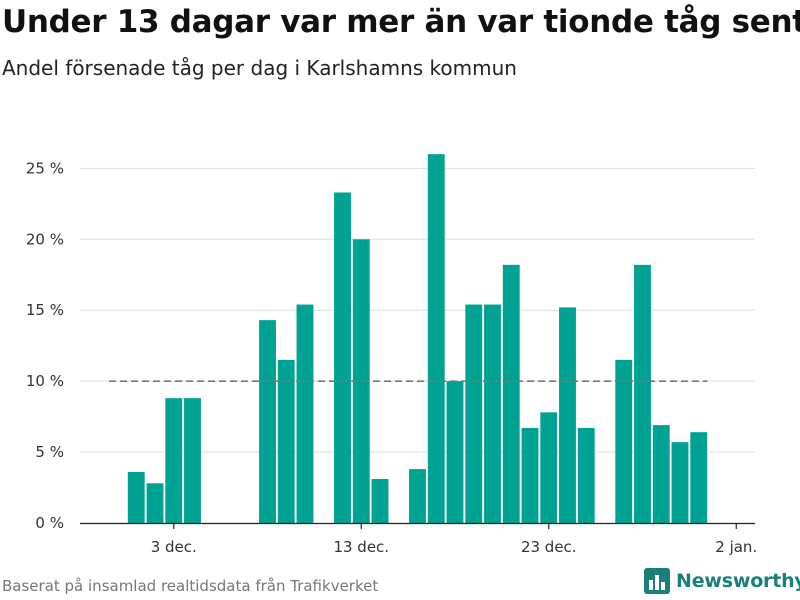 This screenshot has height=600, width=800. I want to click on newsworthy-bar-chart-logo-icon, so click(657, 581).